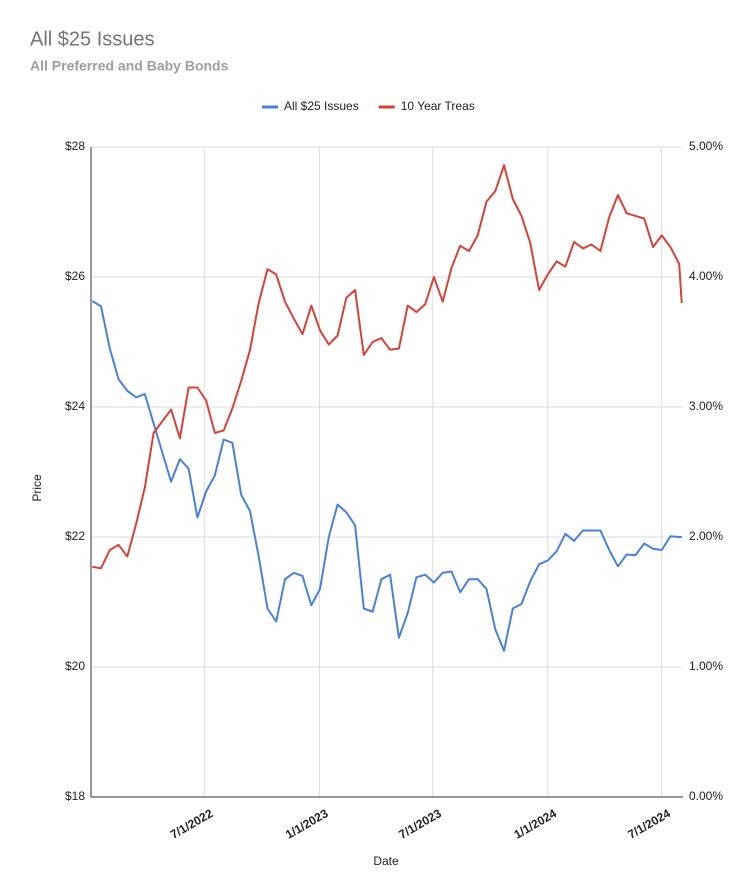 This screenshot has height=879, width=747. Describe the element at coordinates (75, 406) in the screenshot. I see `y-tick-label: $24` at that location.